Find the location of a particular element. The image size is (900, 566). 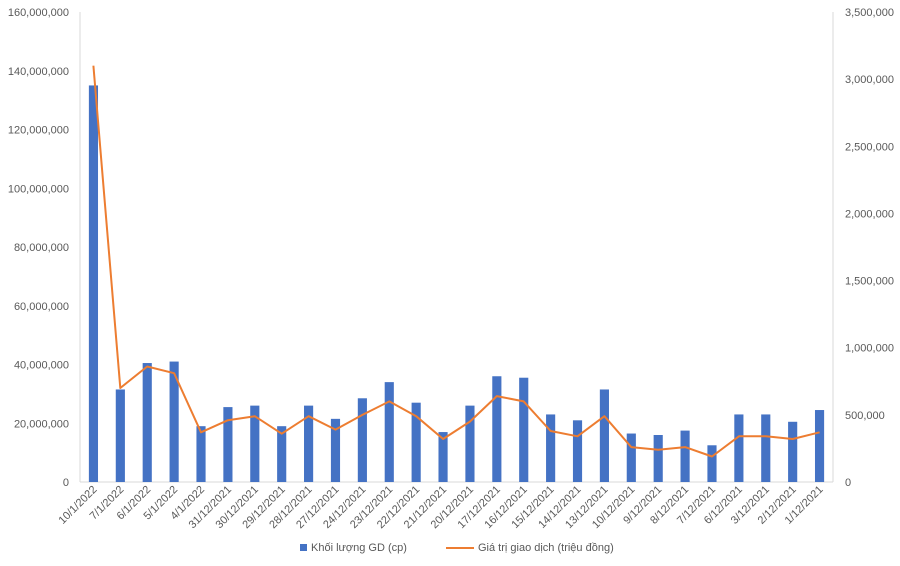

y-left-tick-label: 80,000,000 is located at coordinates (41, 248).